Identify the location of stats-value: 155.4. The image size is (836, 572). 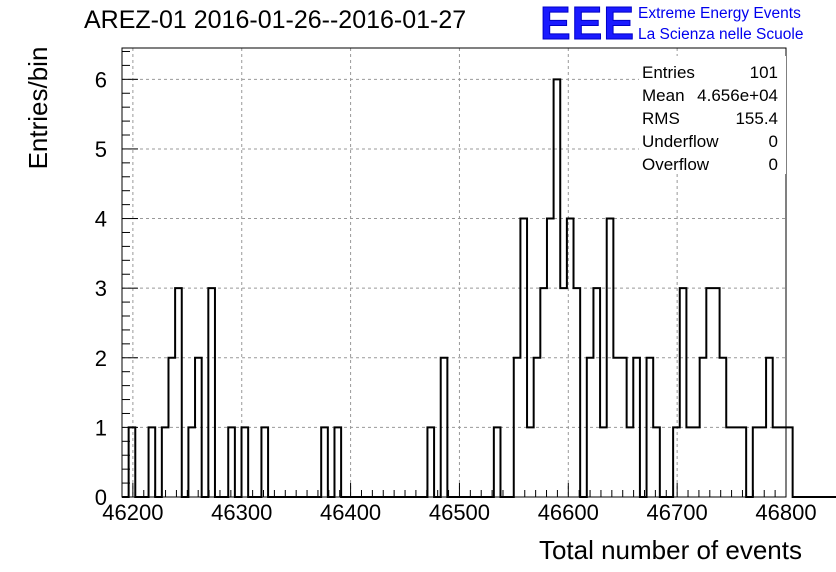
(756, 118).